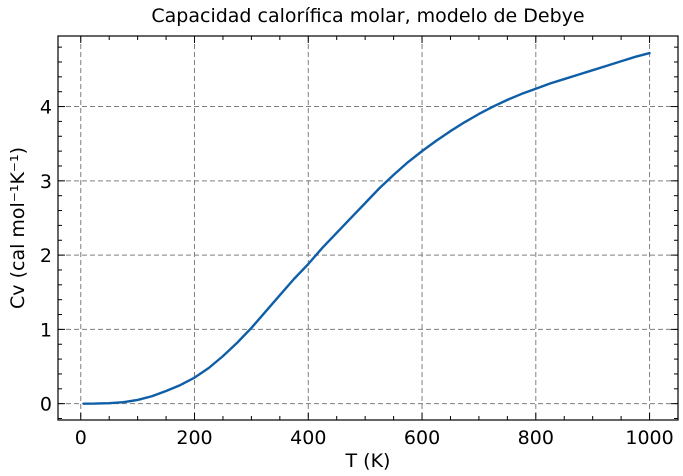 This screenshot has height=476, width=683. Describe the element at coordinates (649, 438) in the screenshot. I see `x-tick-label: 1000` at that location.